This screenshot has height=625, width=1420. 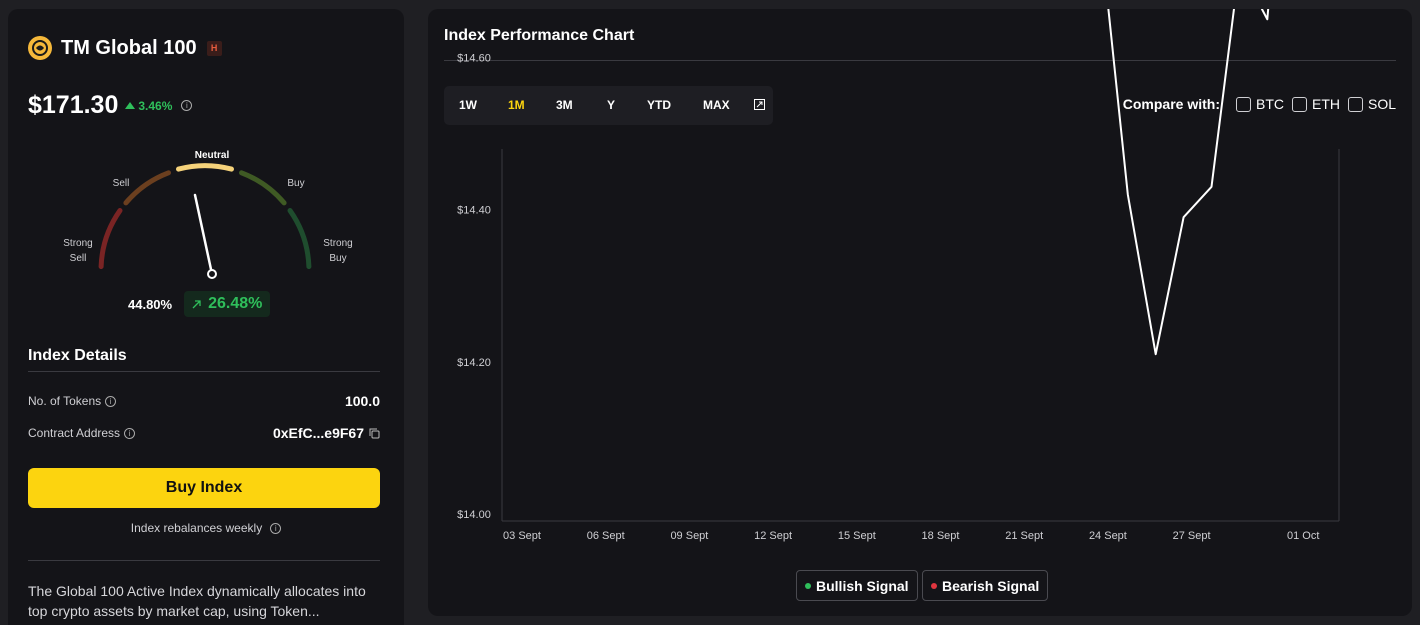 What do you see at coordinates (147, 188) in the screenshot?
I see `gauge-sell-segment` at bounding box center [147, 188].